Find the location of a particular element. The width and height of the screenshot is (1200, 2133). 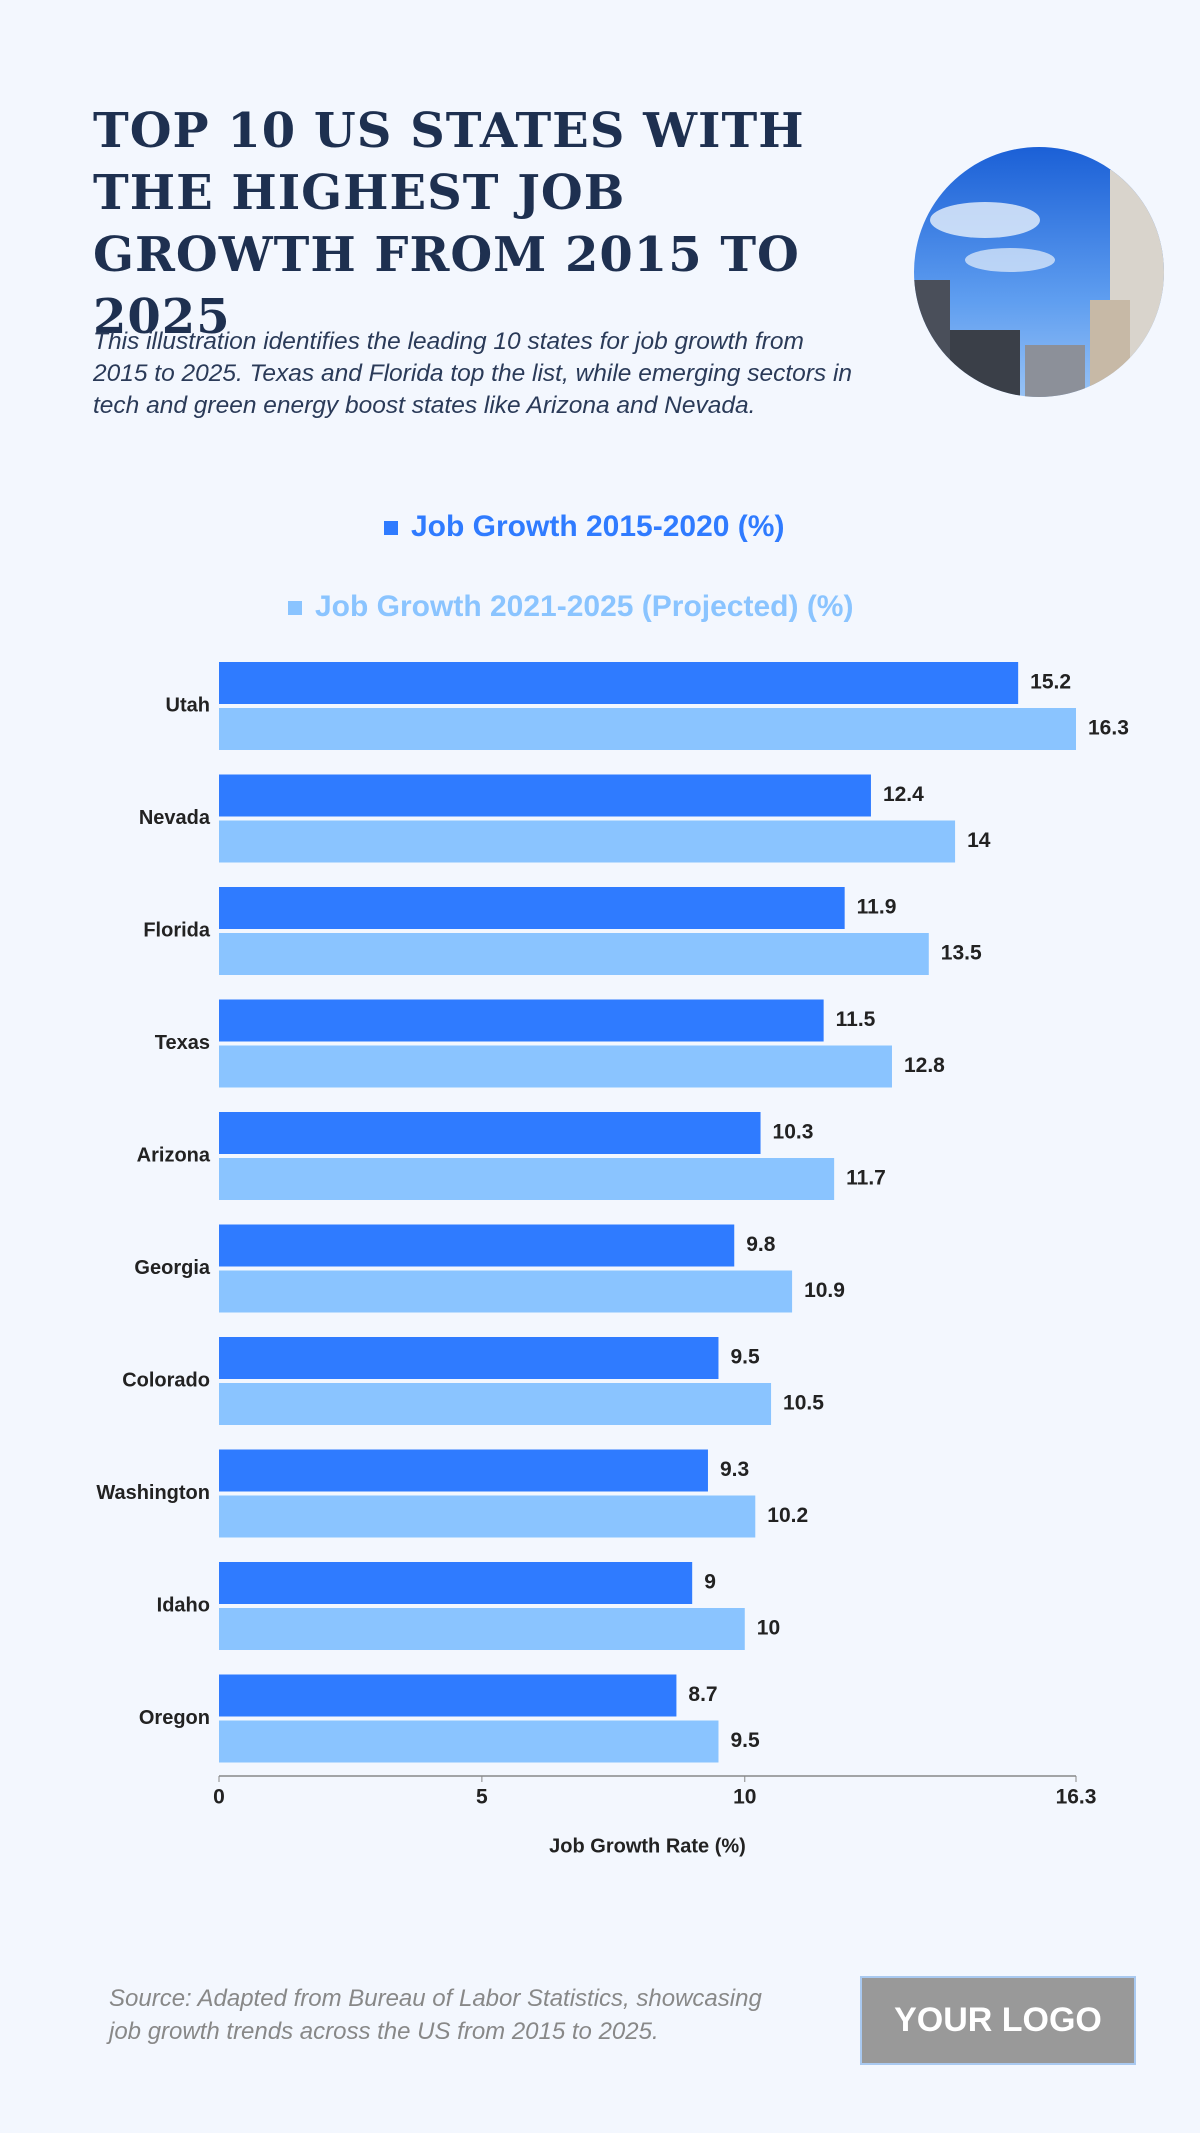

value-label: 16.3 is located at coordinates (1108, 728).